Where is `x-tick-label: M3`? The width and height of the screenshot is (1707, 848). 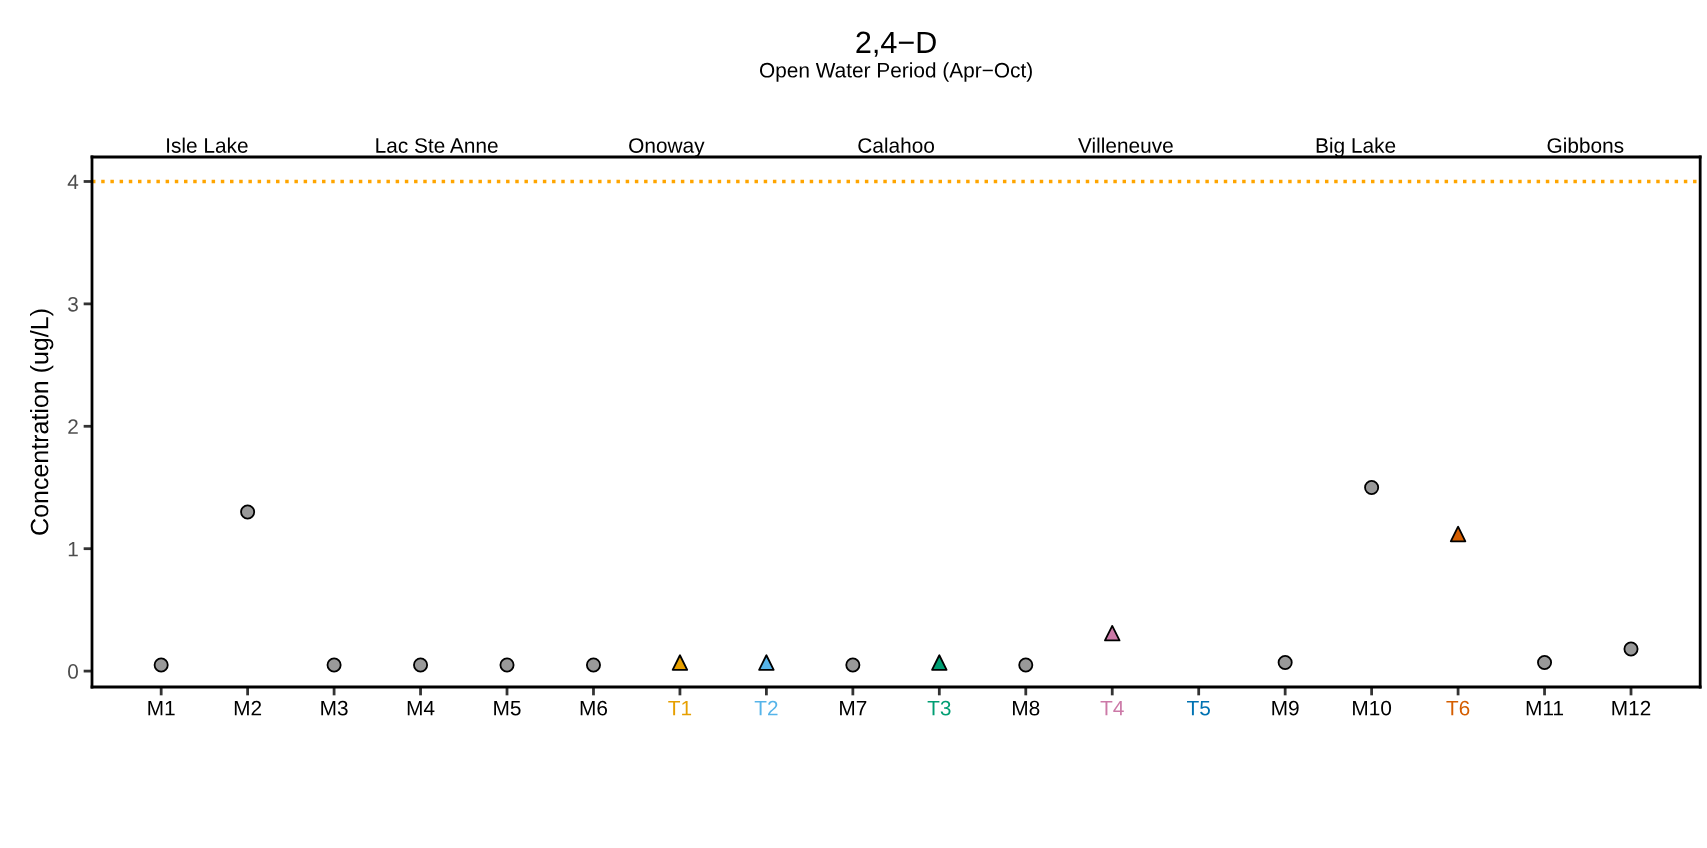 x-tick-label: M3 is located at coordinates (334, 708).